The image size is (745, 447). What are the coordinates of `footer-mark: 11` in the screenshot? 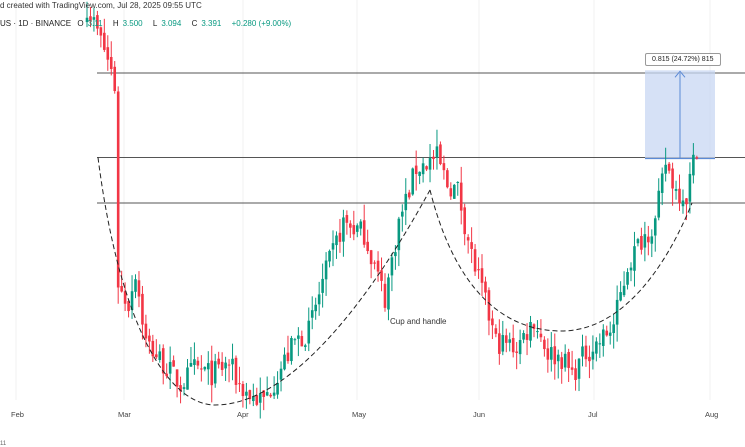 It's located at (3, 444).